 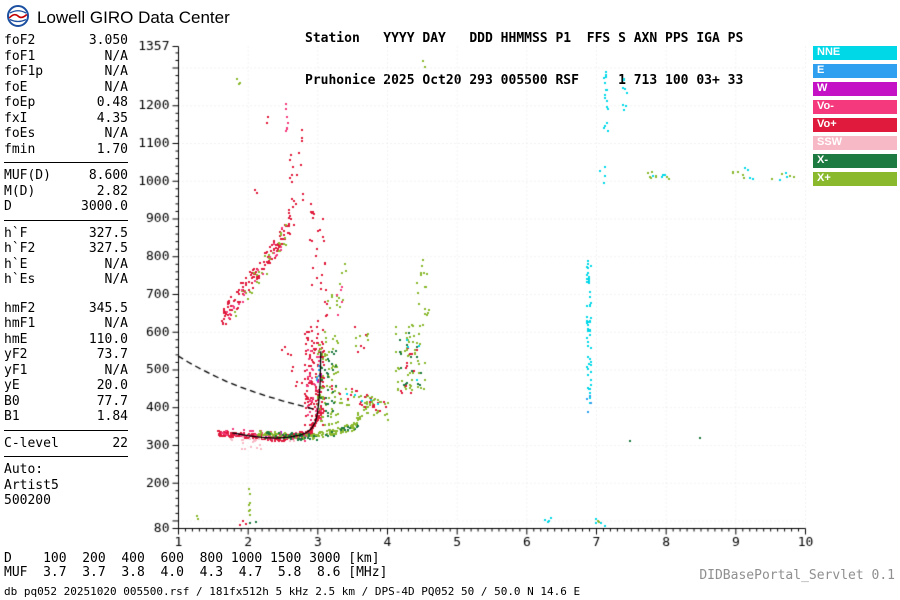 What do you see at coordinates (66, 103) in the screenshot?
I see `param-row: foEp 0.48` at bounding box center [66, 103].